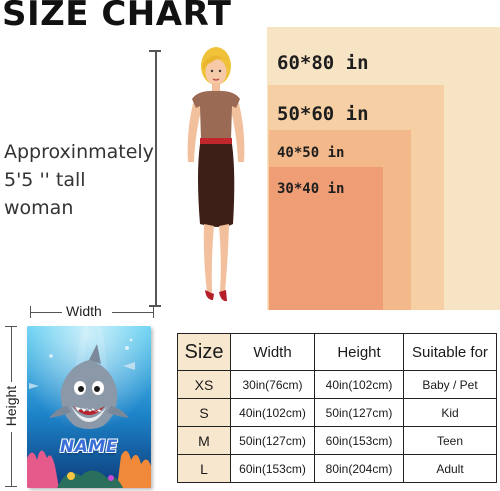 This screenshot has width=500, height=491. What do you see at coordinates (204, 468) in the screenshot?
I see `table-cell-size: L` at bounding box center [204, 468].